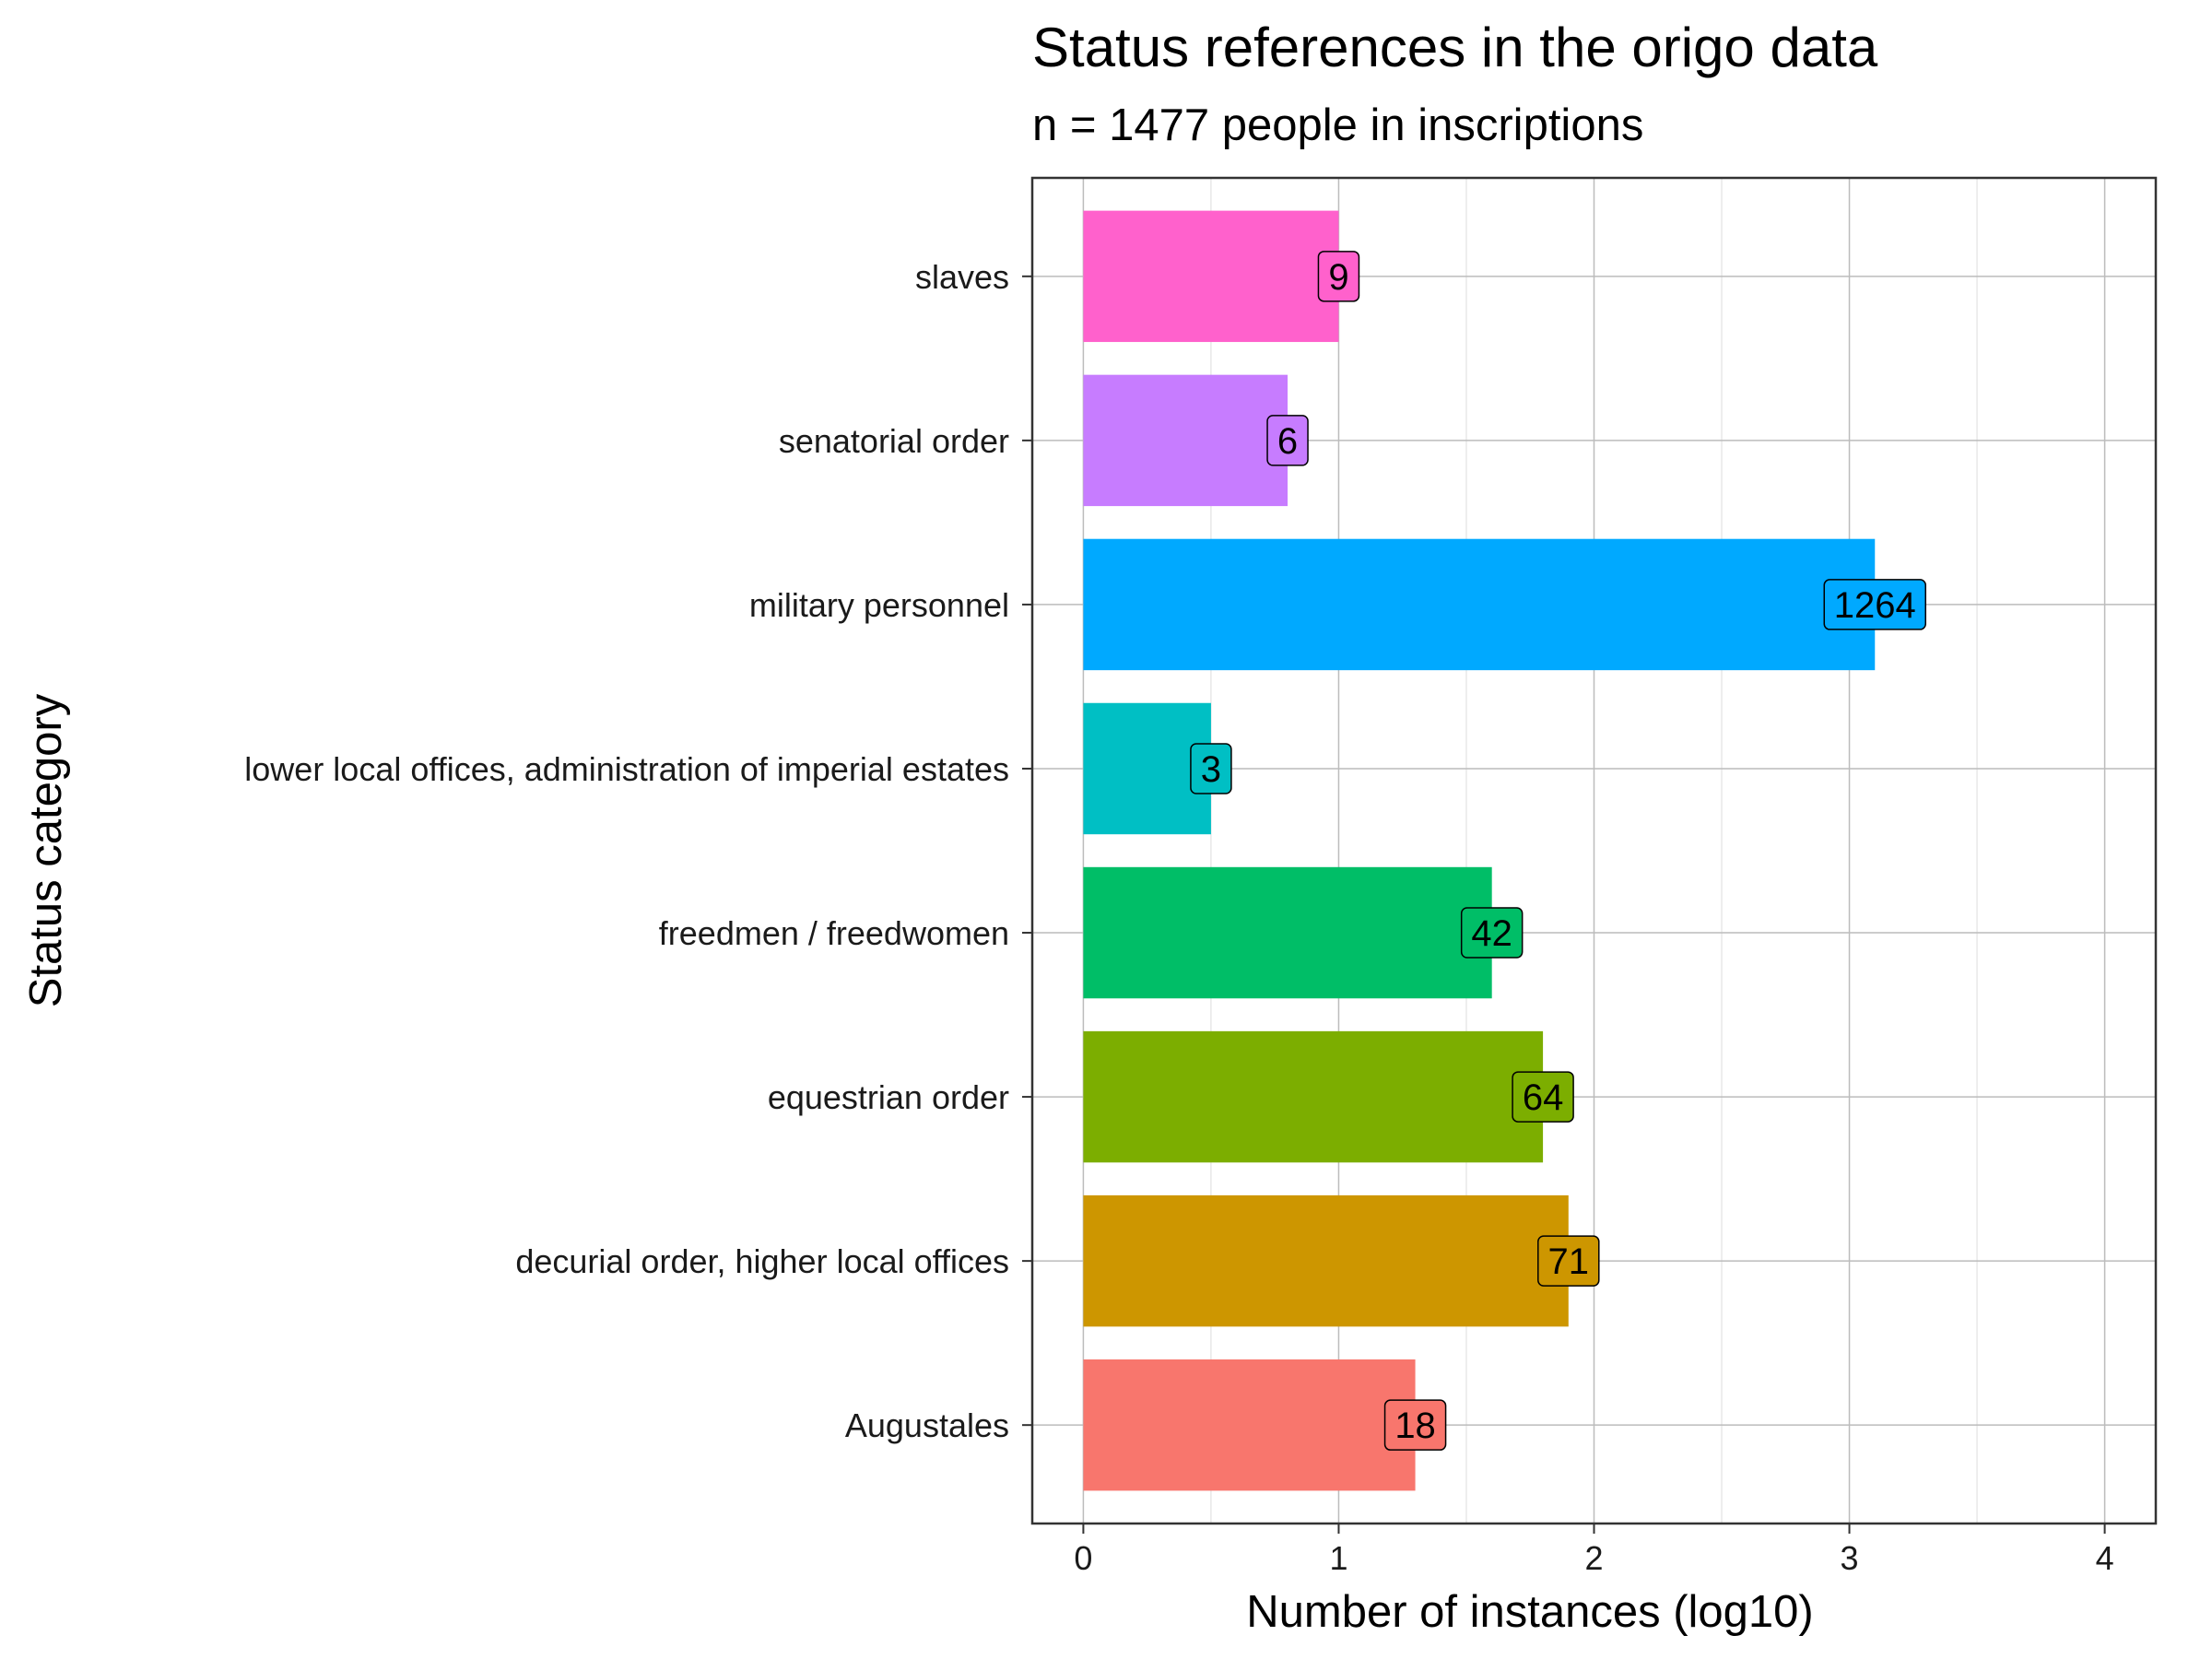 Image resolution: width=2212 pixels, height=1659 pixels. What do you see at coordinates (1083, 1558) in the screenshot?
I see `x-tick-label: 0` at bounding box center [1083, 1558].